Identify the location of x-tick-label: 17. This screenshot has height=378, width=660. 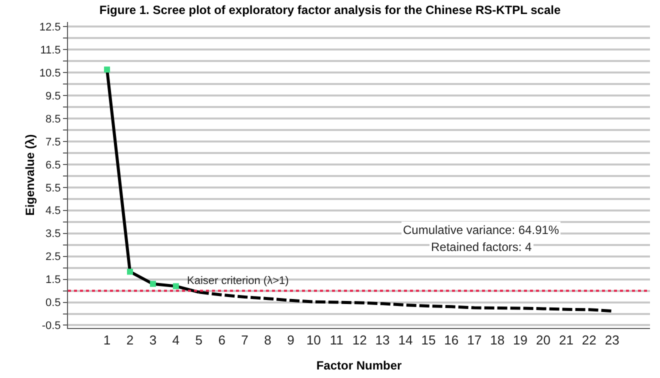
(474, 340).